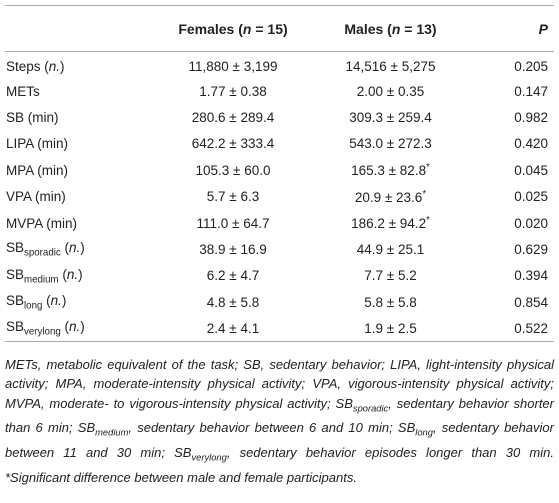  I want to click on cell-text: 111.0 ± 64.7, so click(233, 223).